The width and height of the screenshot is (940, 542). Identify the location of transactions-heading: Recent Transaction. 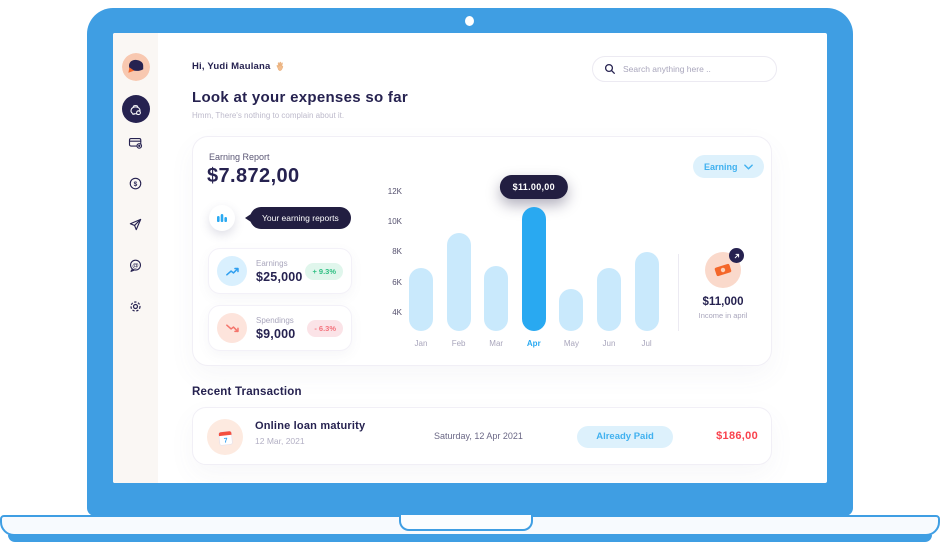
(247, 392).